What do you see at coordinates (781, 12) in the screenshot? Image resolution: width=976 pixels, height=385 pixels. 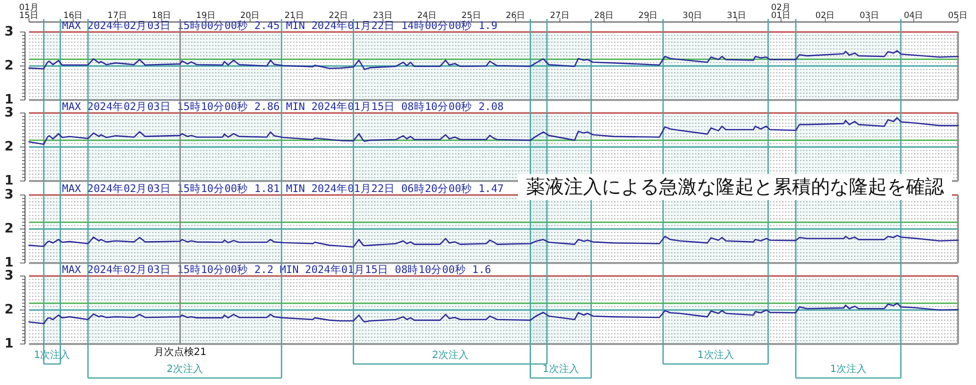 I see `x-tick-label: 02月 01日` at bounding box center [781, 12].